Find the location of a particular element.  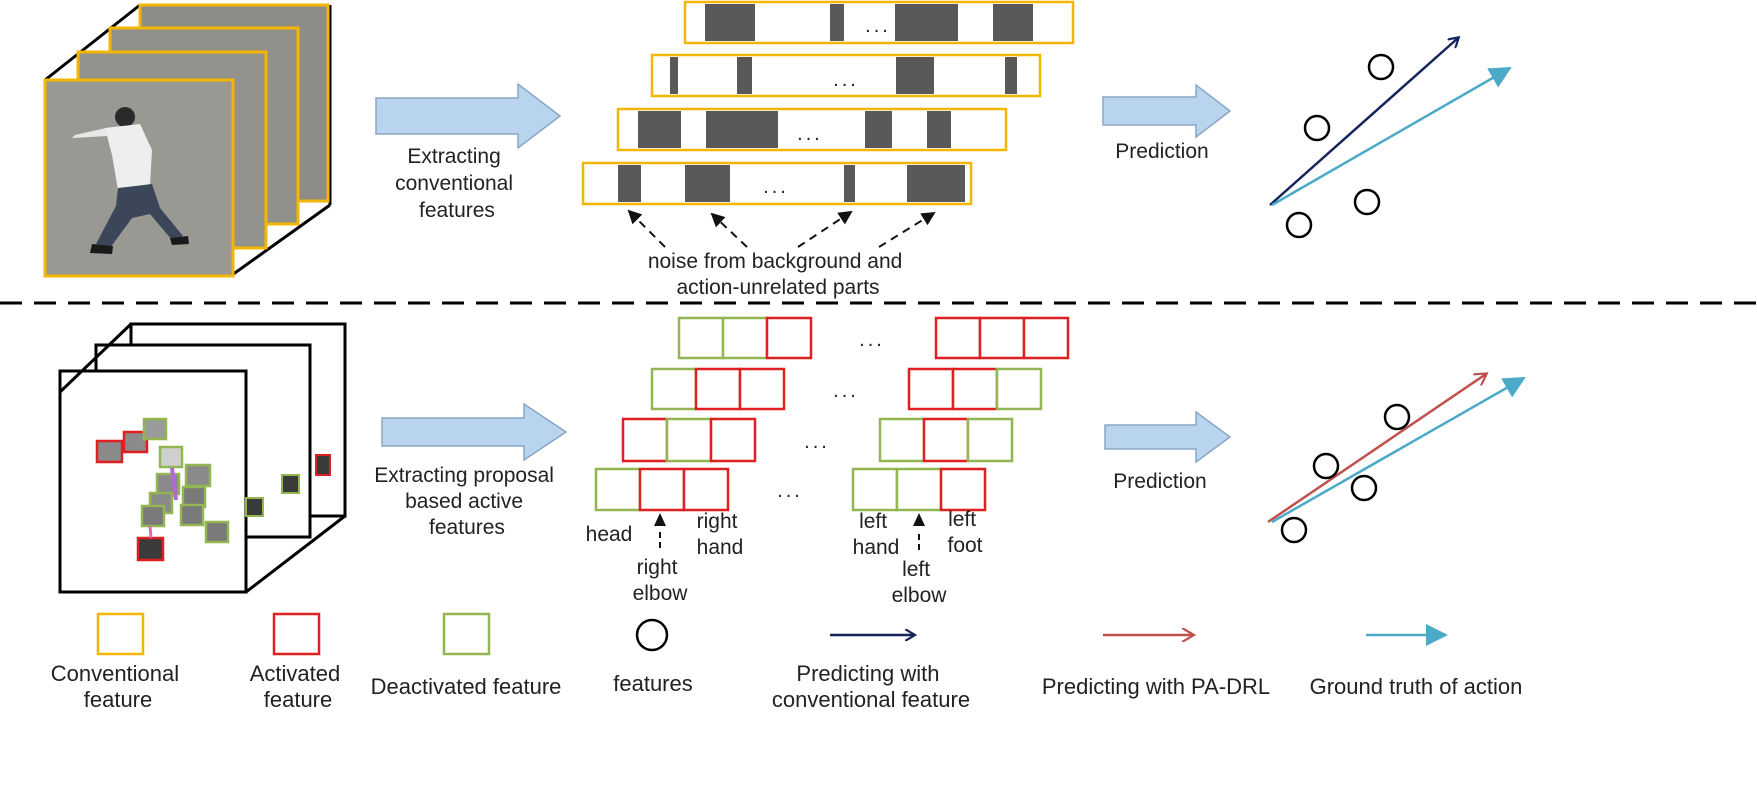

legend-label-predicting-conventional: Predicting with conventional feature is located at coordinates (871, 686).